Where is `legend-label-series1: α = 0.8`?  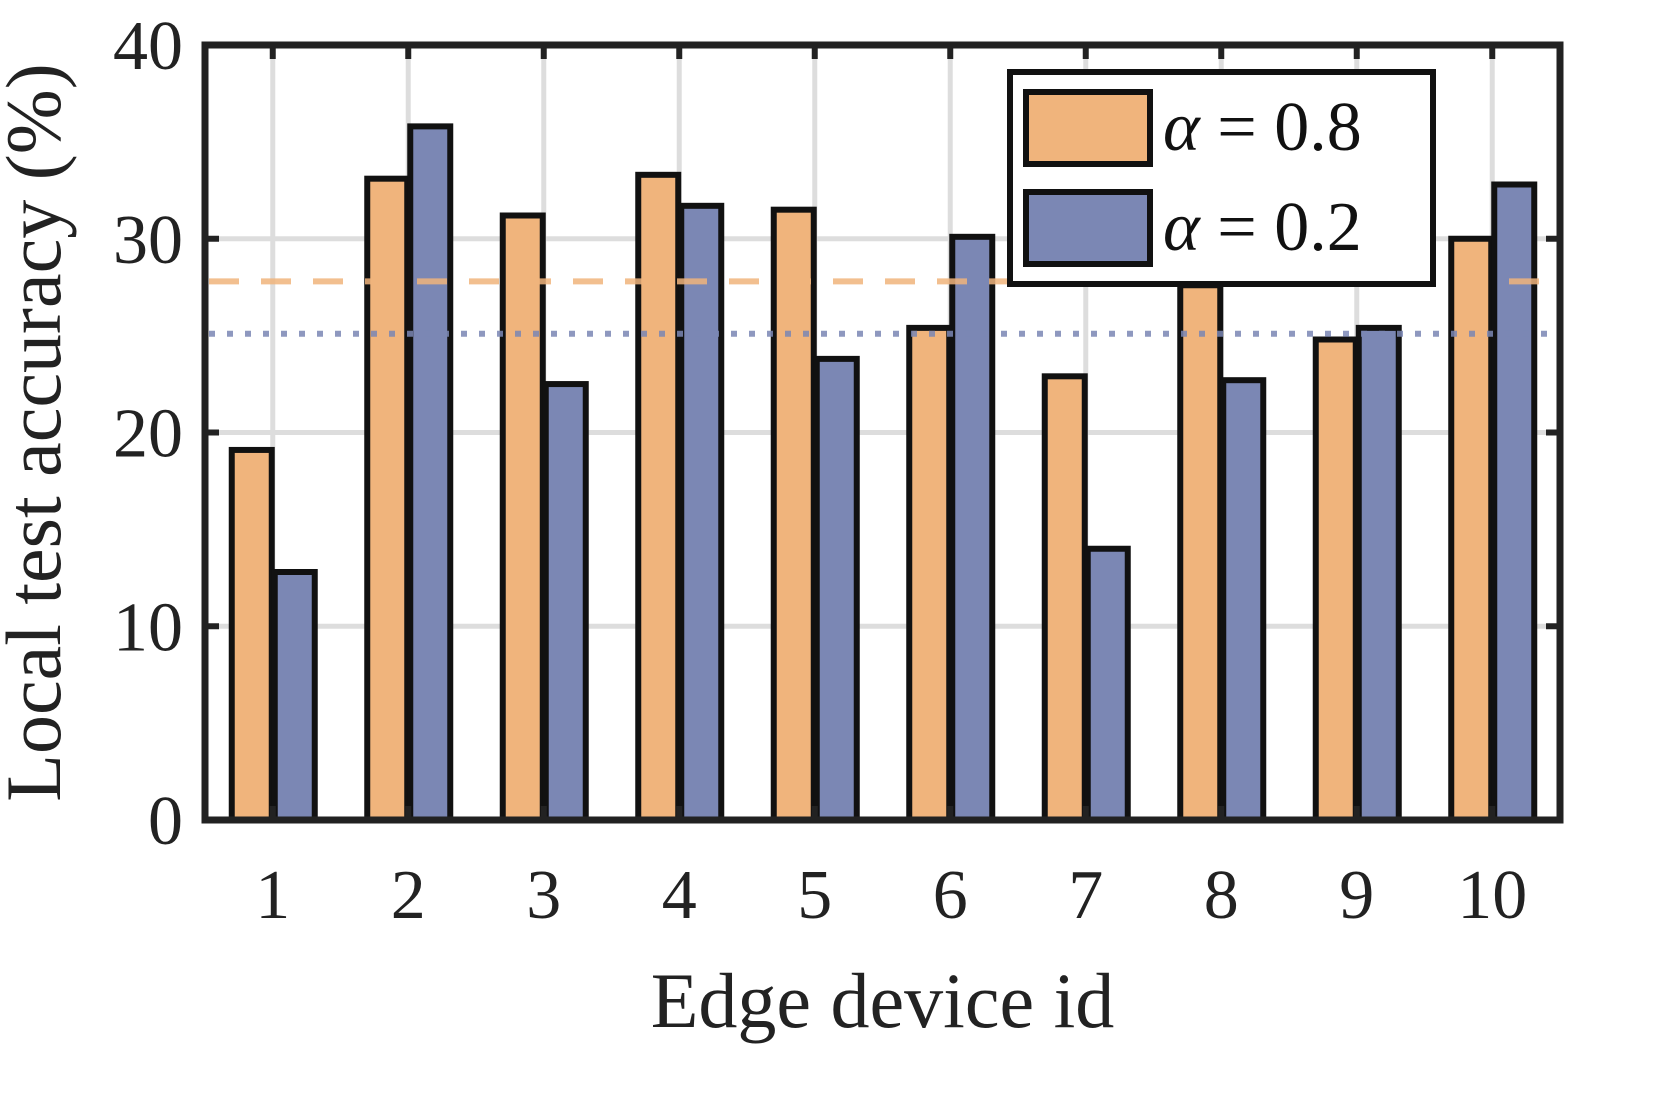
legend-label-series1: α = 0.8 is located at coordinates (1262, 127).